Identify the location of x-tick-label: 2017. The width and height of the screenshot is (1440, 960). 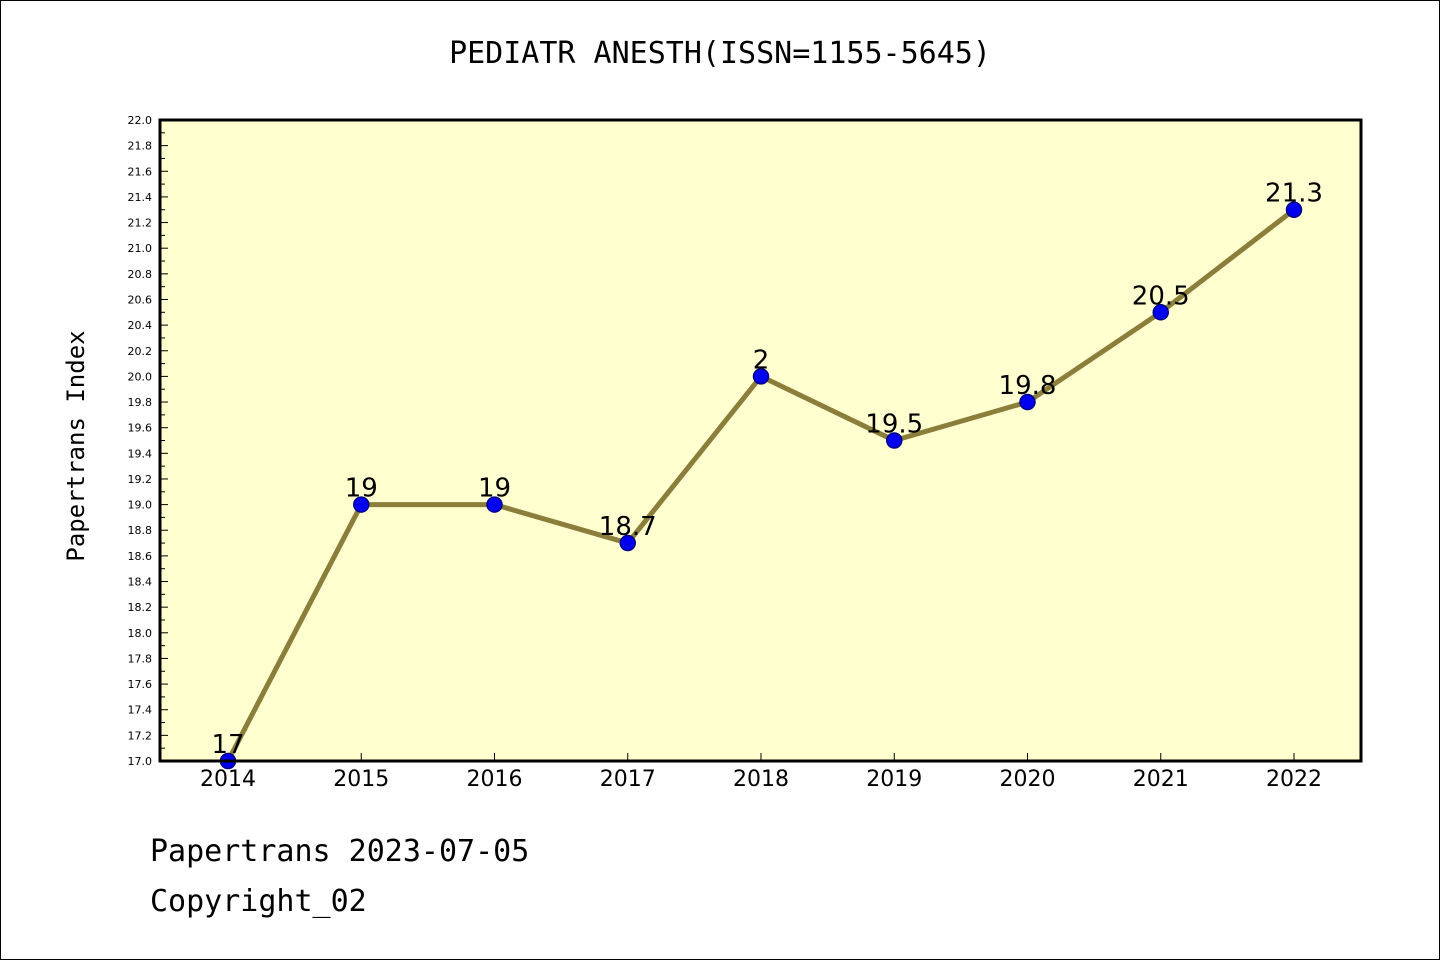
(628, 779).